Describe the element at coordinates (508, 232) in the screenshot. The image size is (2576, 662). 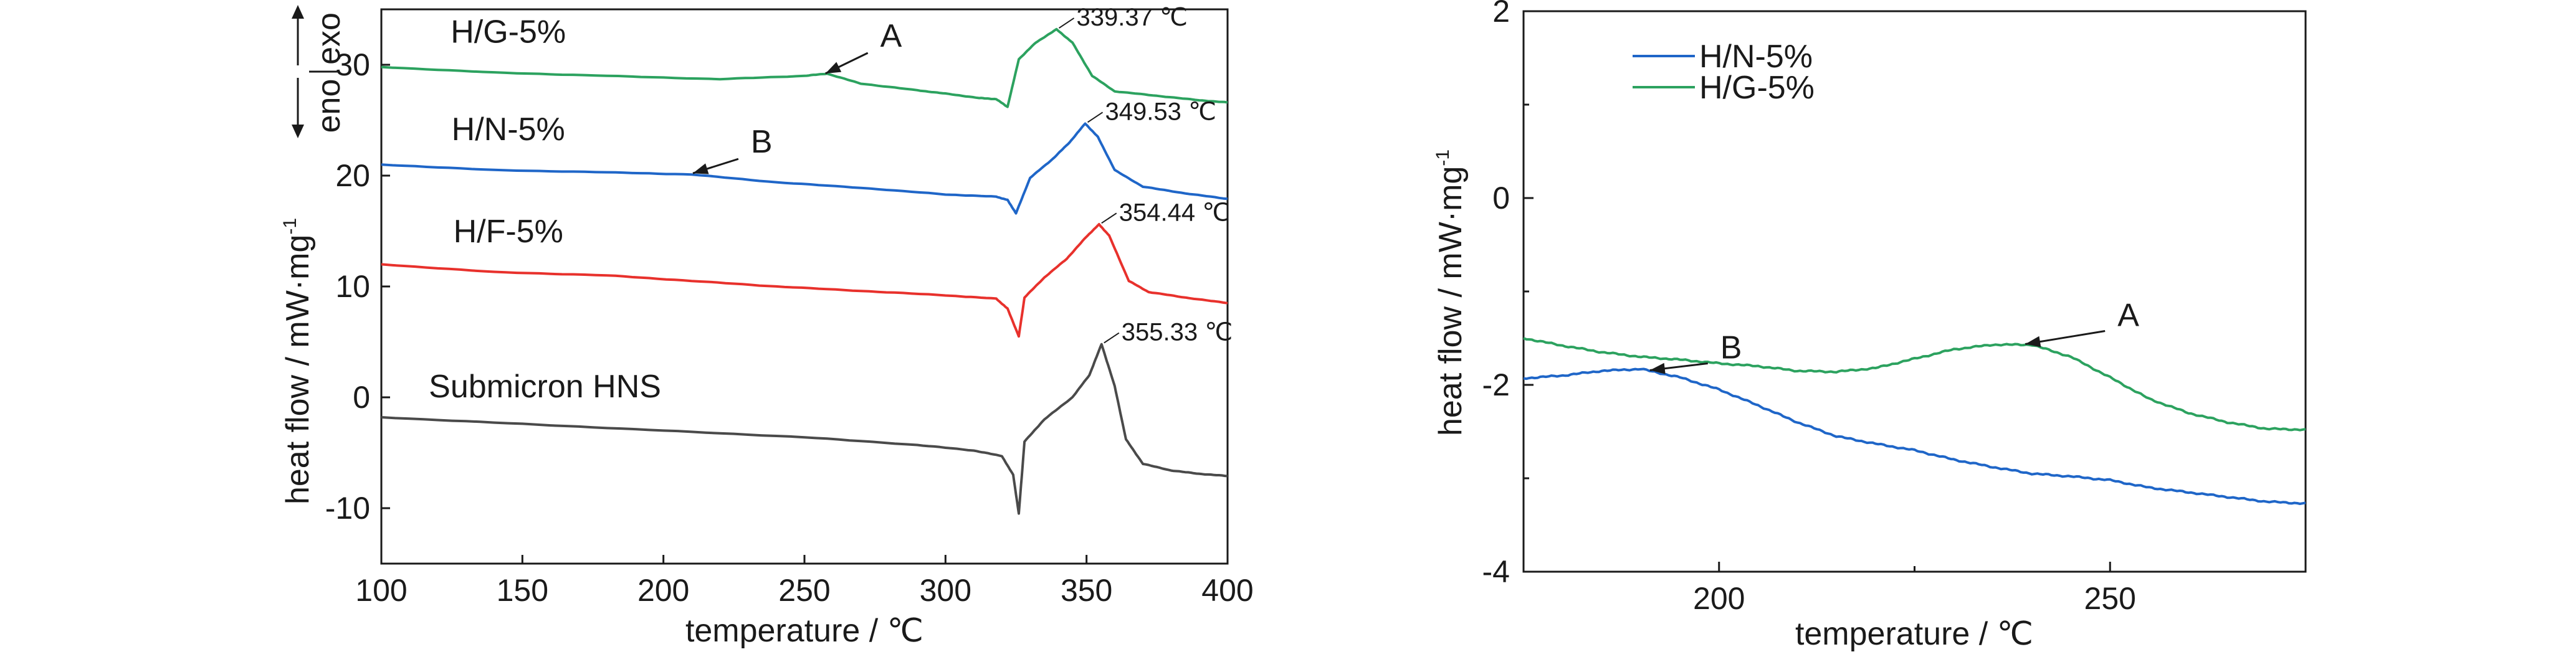
I see `left-curve-label-h-f-5: H/F-5%` at that location.